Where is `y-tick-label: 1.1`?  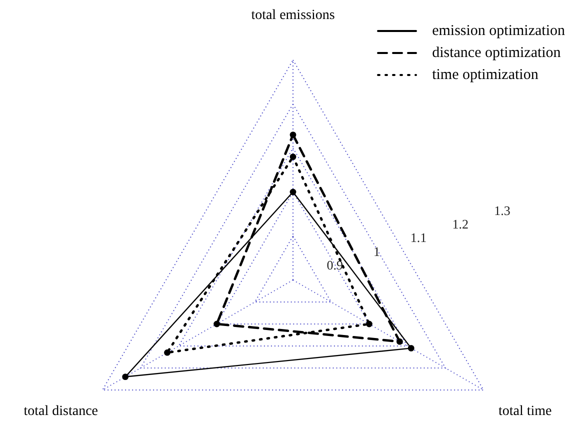
y-tick-label: 1.1 is located at coordinates (418, 238).